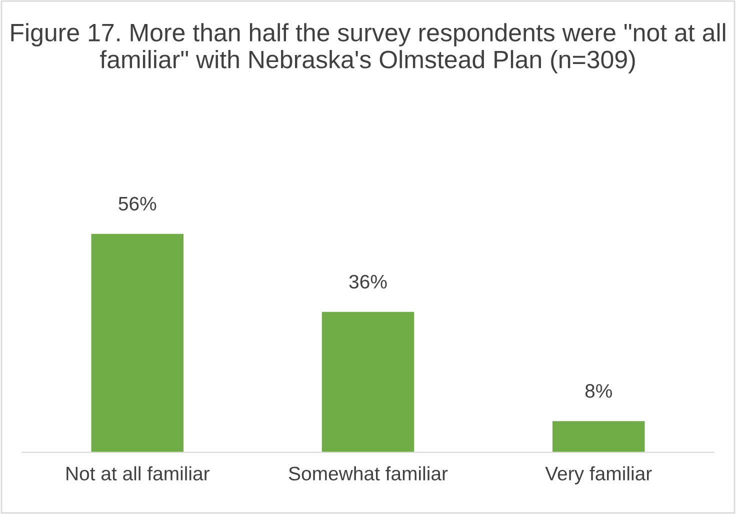 The height and width of the screenshot is (514, 736). I want to click on data-label: 36%, so click(368, 281).